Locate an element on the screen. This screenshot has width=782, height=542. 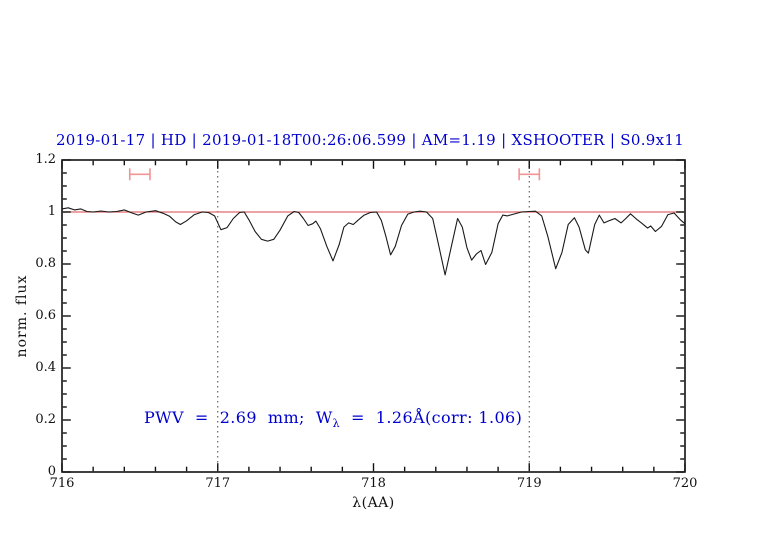
y-tick-label: 0.6 is located at coordinates (45, 315).